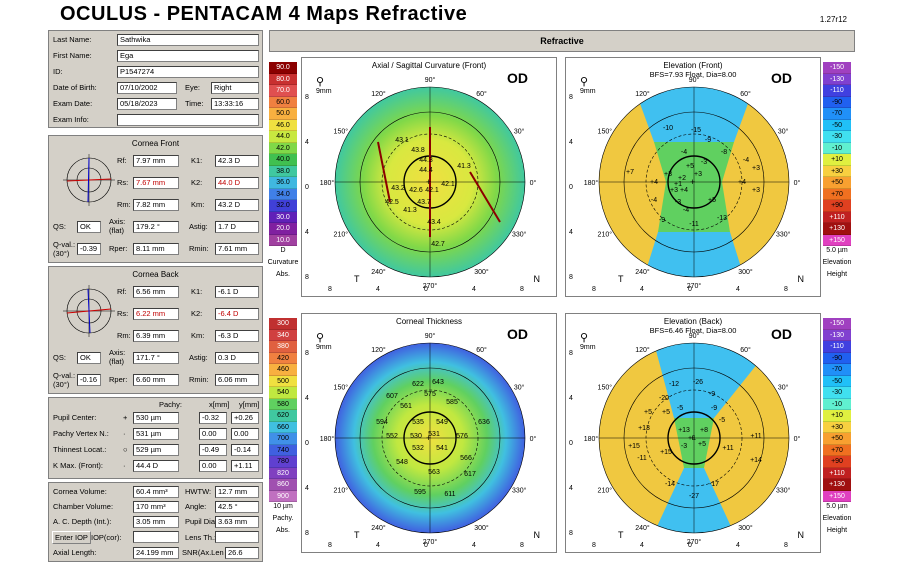  What do you see at coordinates (123, 182) in the screenshot?
I see `rs-label: Rs:` at bounding box center [123, 182].